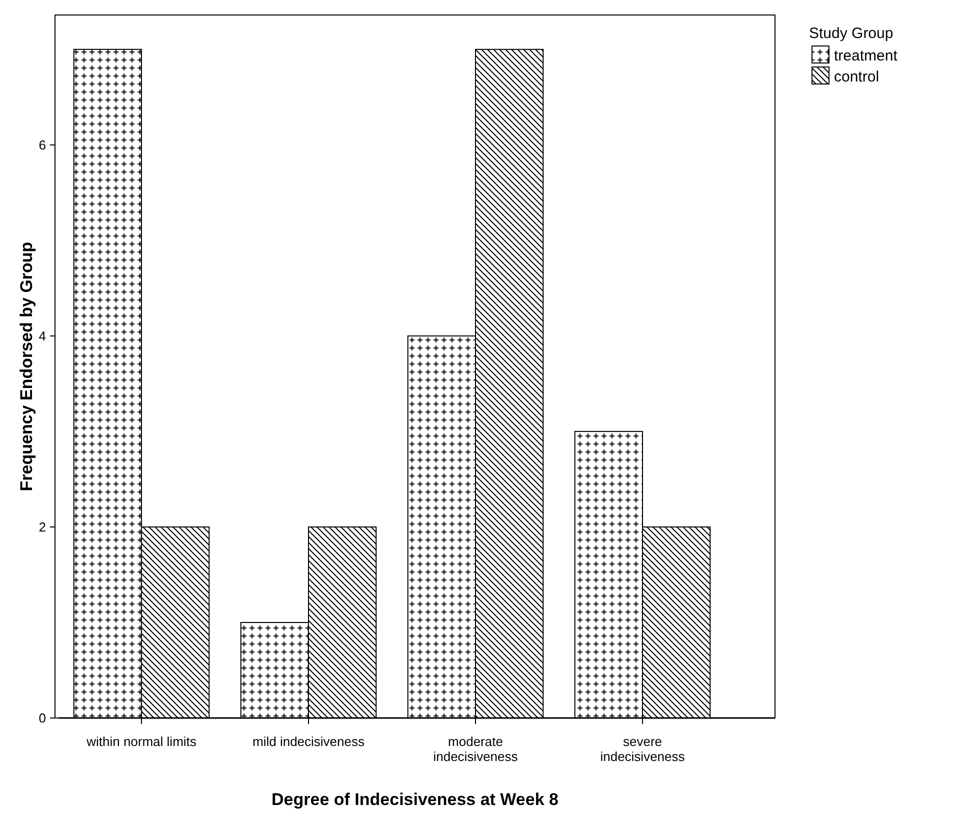 The width and height of the screenshot is (964, 814). I want to click on y-tick-label: 2, so click(42, 527).